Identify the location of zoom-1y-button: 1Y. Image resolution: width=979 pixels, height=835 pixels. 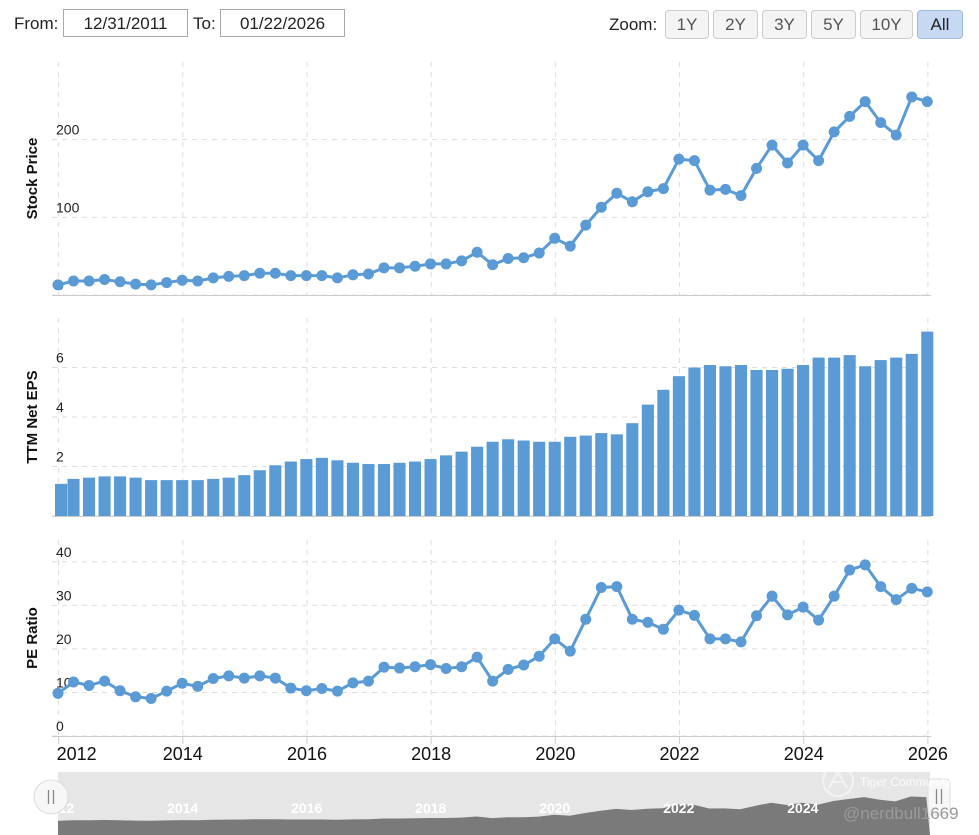
(687, 24).